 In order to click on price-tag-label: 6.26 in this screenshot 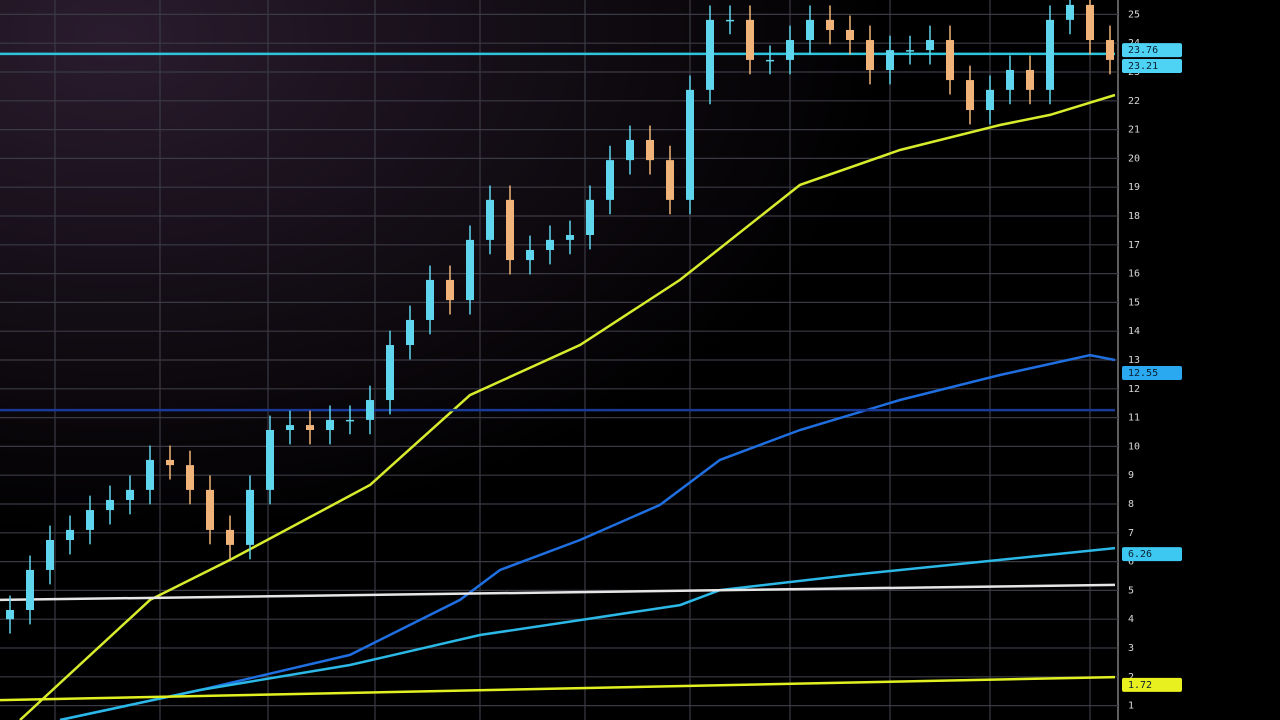, I will do `click(1140, 554)`.